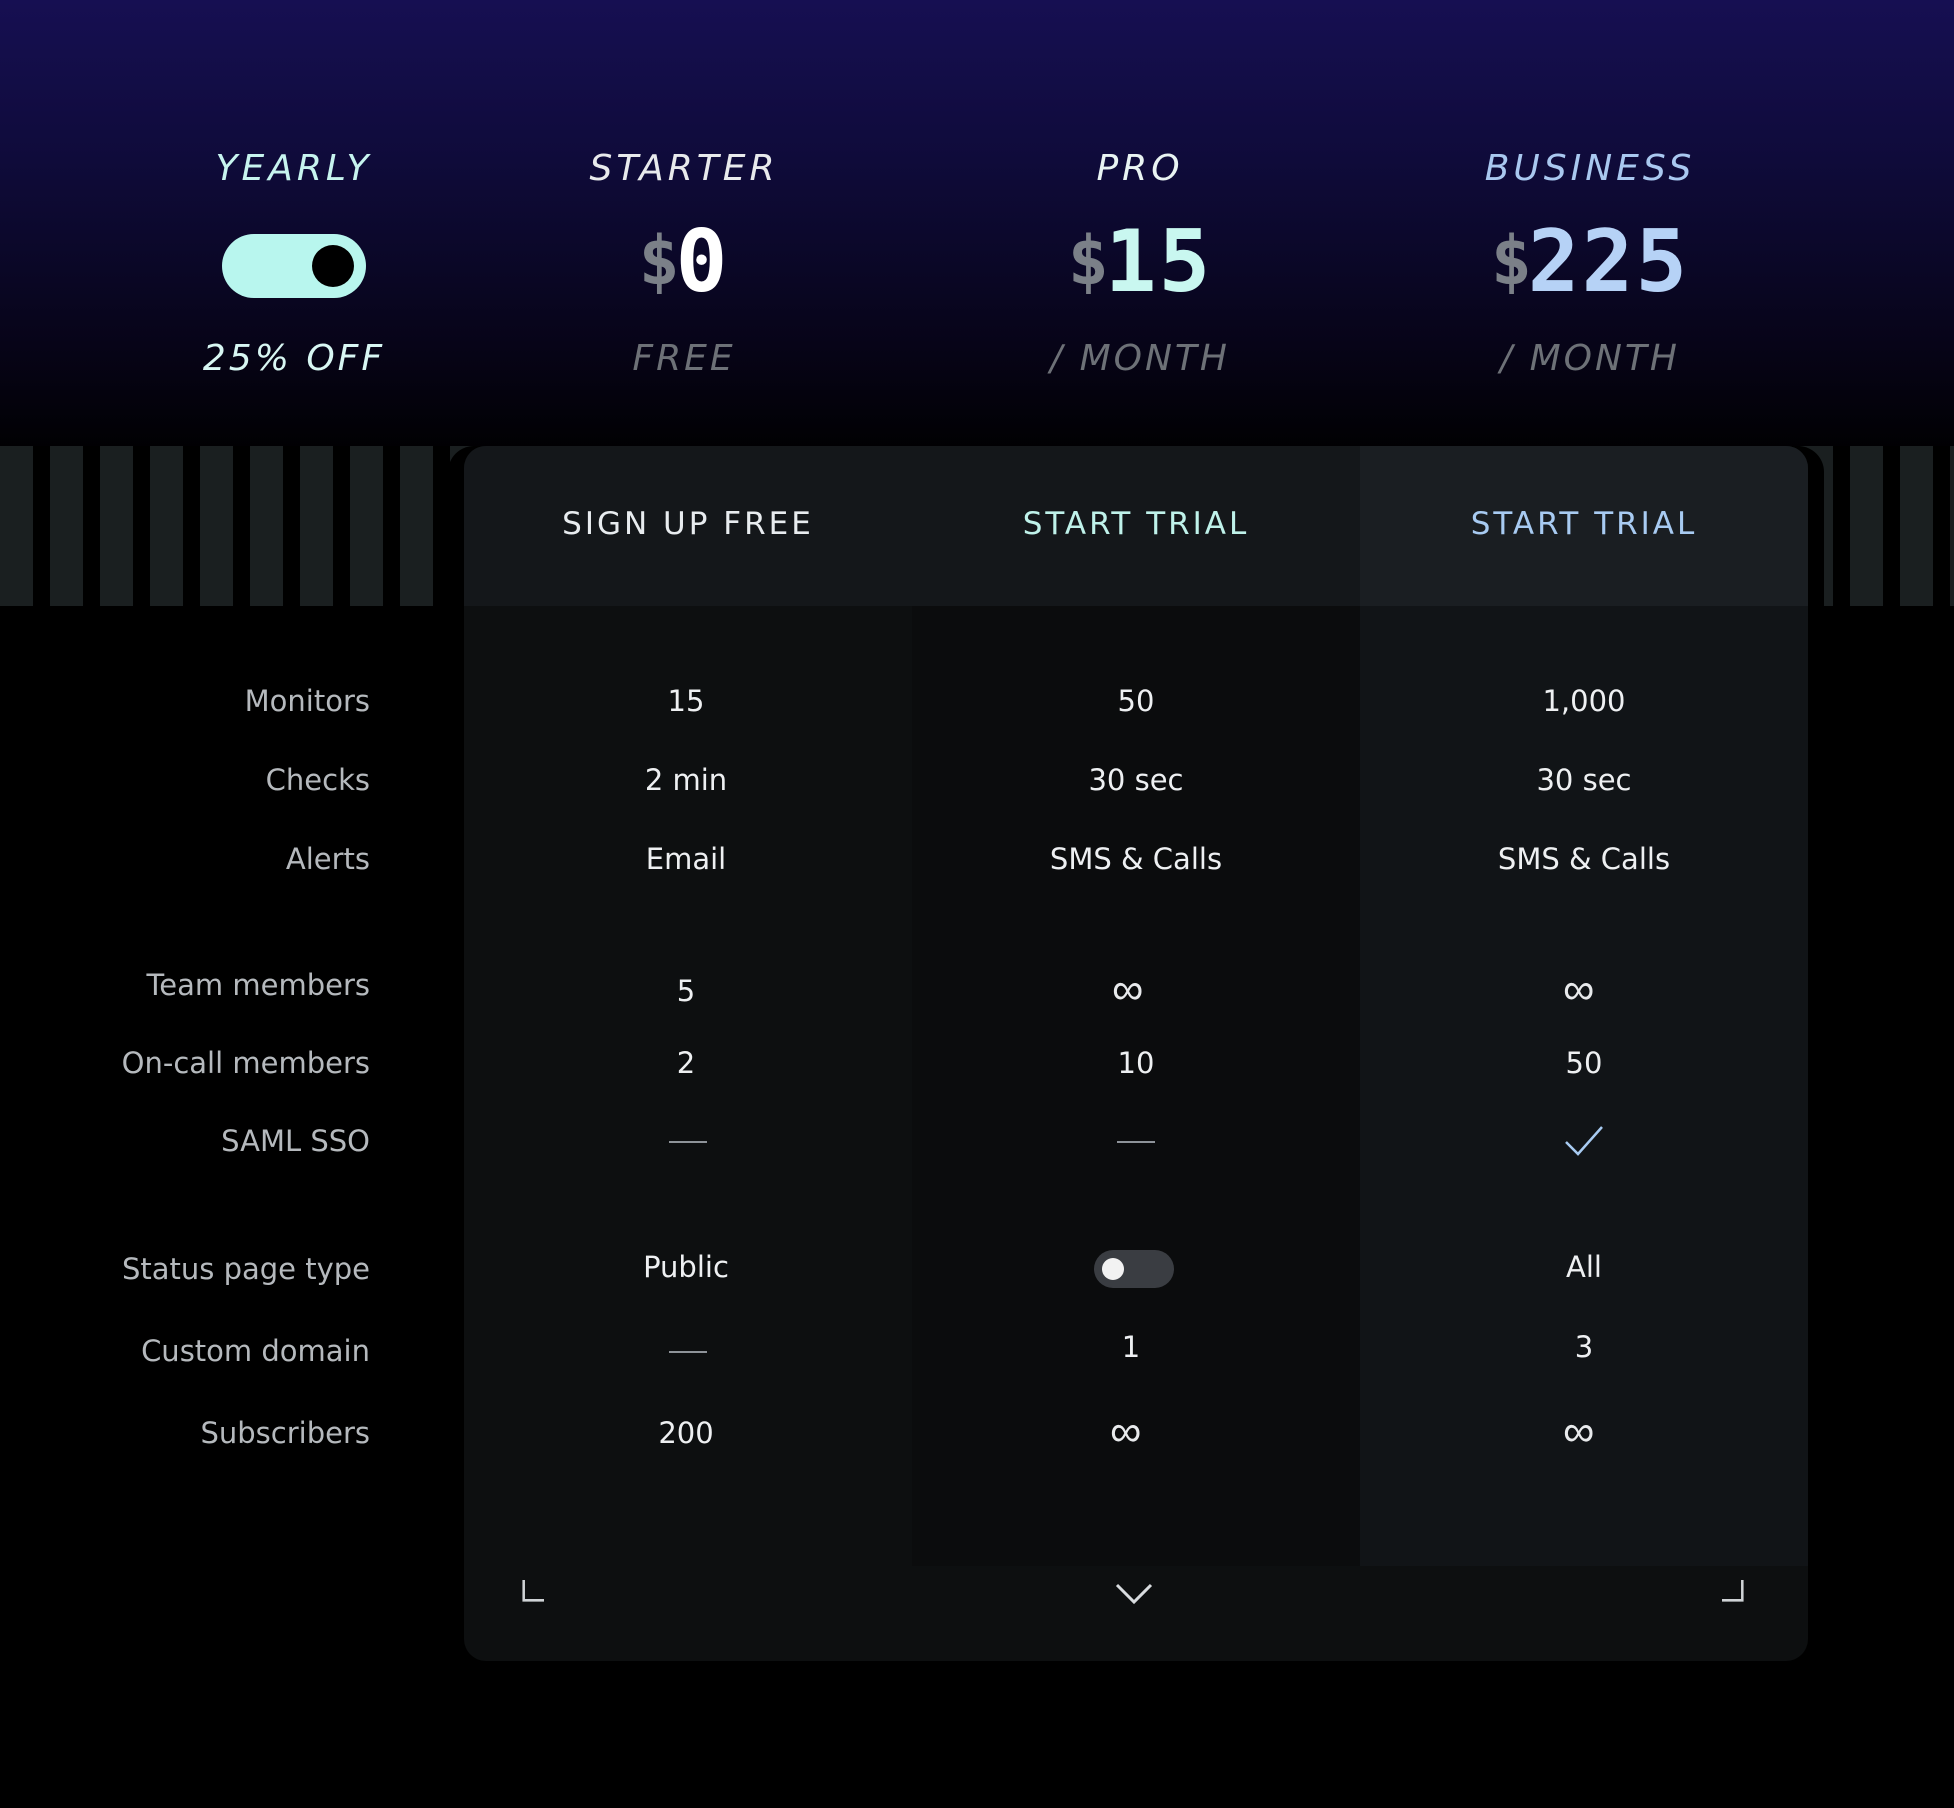 Image resolution: width=1954 pixels, height=1808 pixels. I want to click on plan-period: FREE, so click(684, 358).